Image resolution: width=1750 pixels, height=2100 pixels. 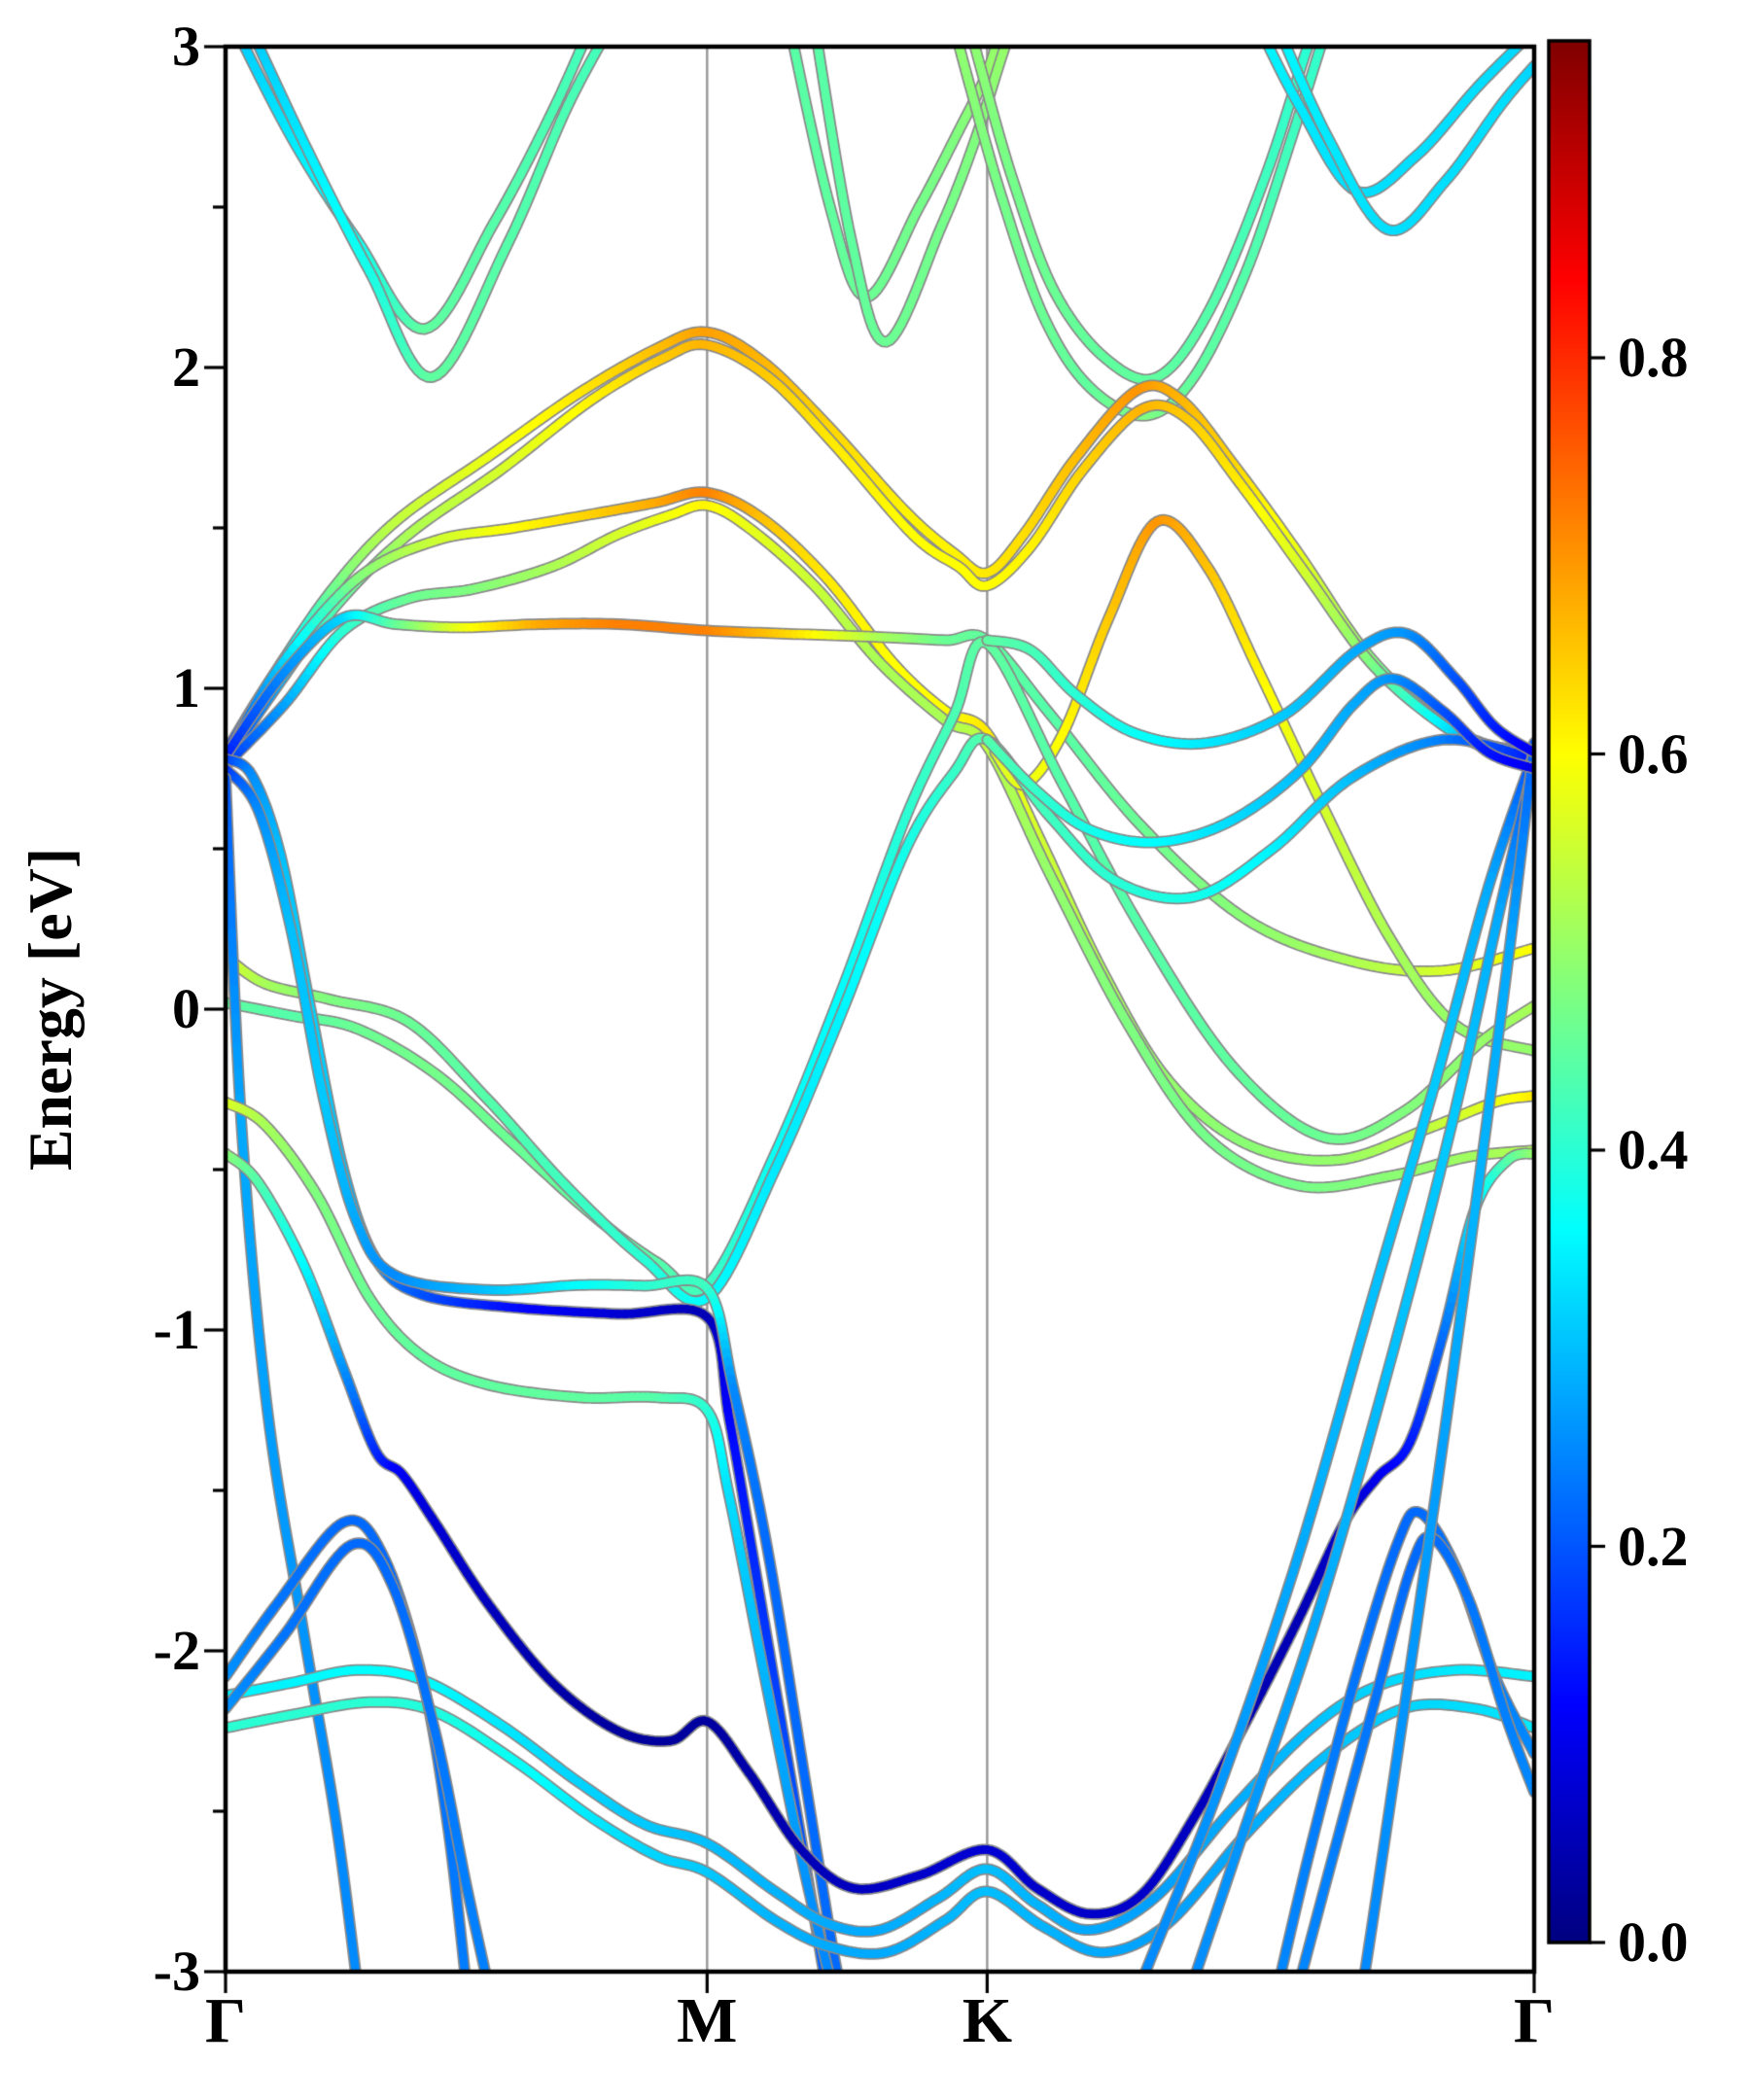 I want to click on y-tick-label: -3, so click(x=176, y=1971).